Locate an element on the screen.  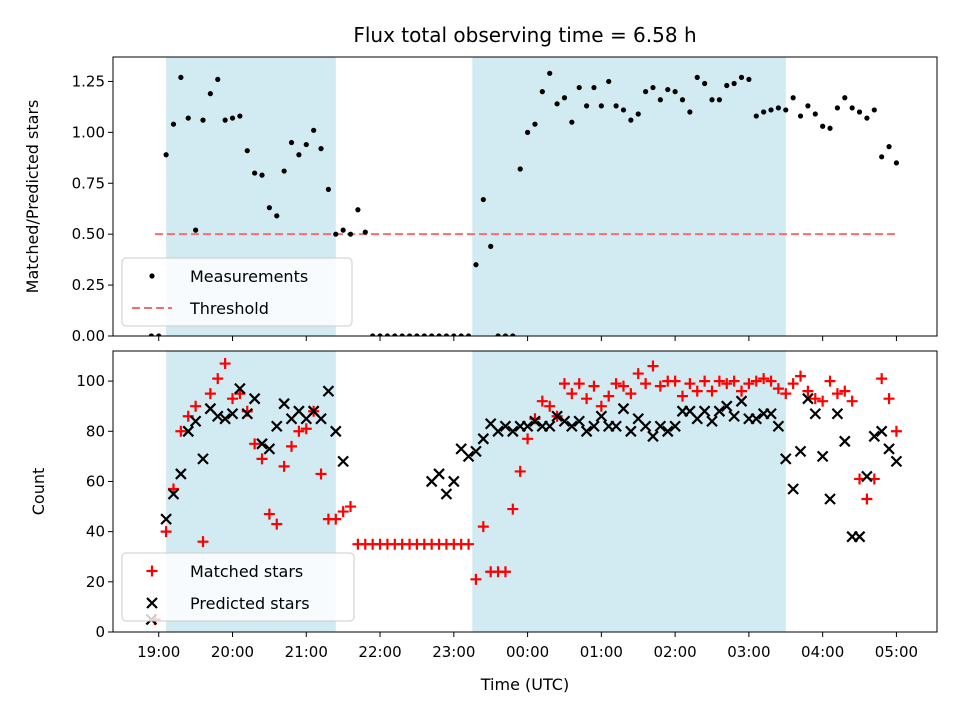
y-tick-label: 1.00 is located at coordinates (88, 132).